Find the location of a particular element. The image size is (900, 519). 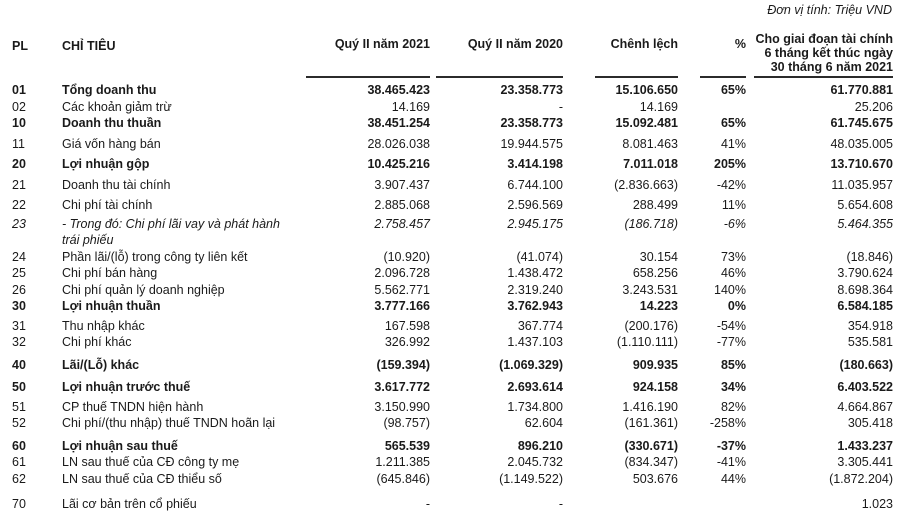

cell-label: Chi phí khác is located at coordinates (97, 342).